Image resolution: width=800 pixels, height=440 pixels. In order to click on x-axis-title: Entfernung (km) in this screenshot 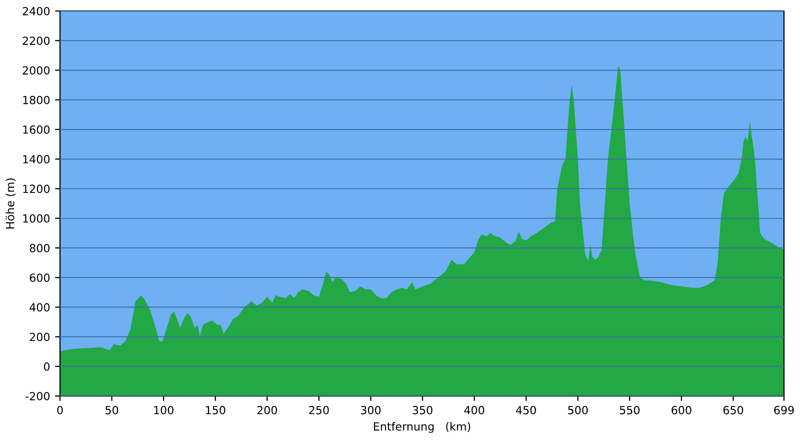, I will do `click(422, 427)`.